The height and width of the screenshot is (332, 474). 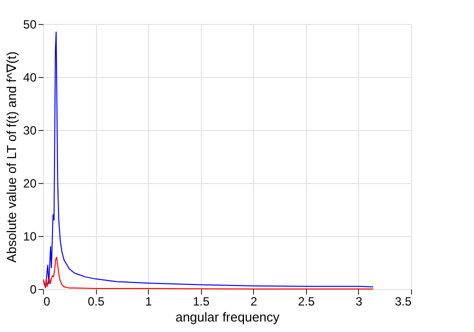 What do you see at coordinates (33, 289) in the screenshot?
I see `y-tick-label: 0` at bounding box center [33, 289].